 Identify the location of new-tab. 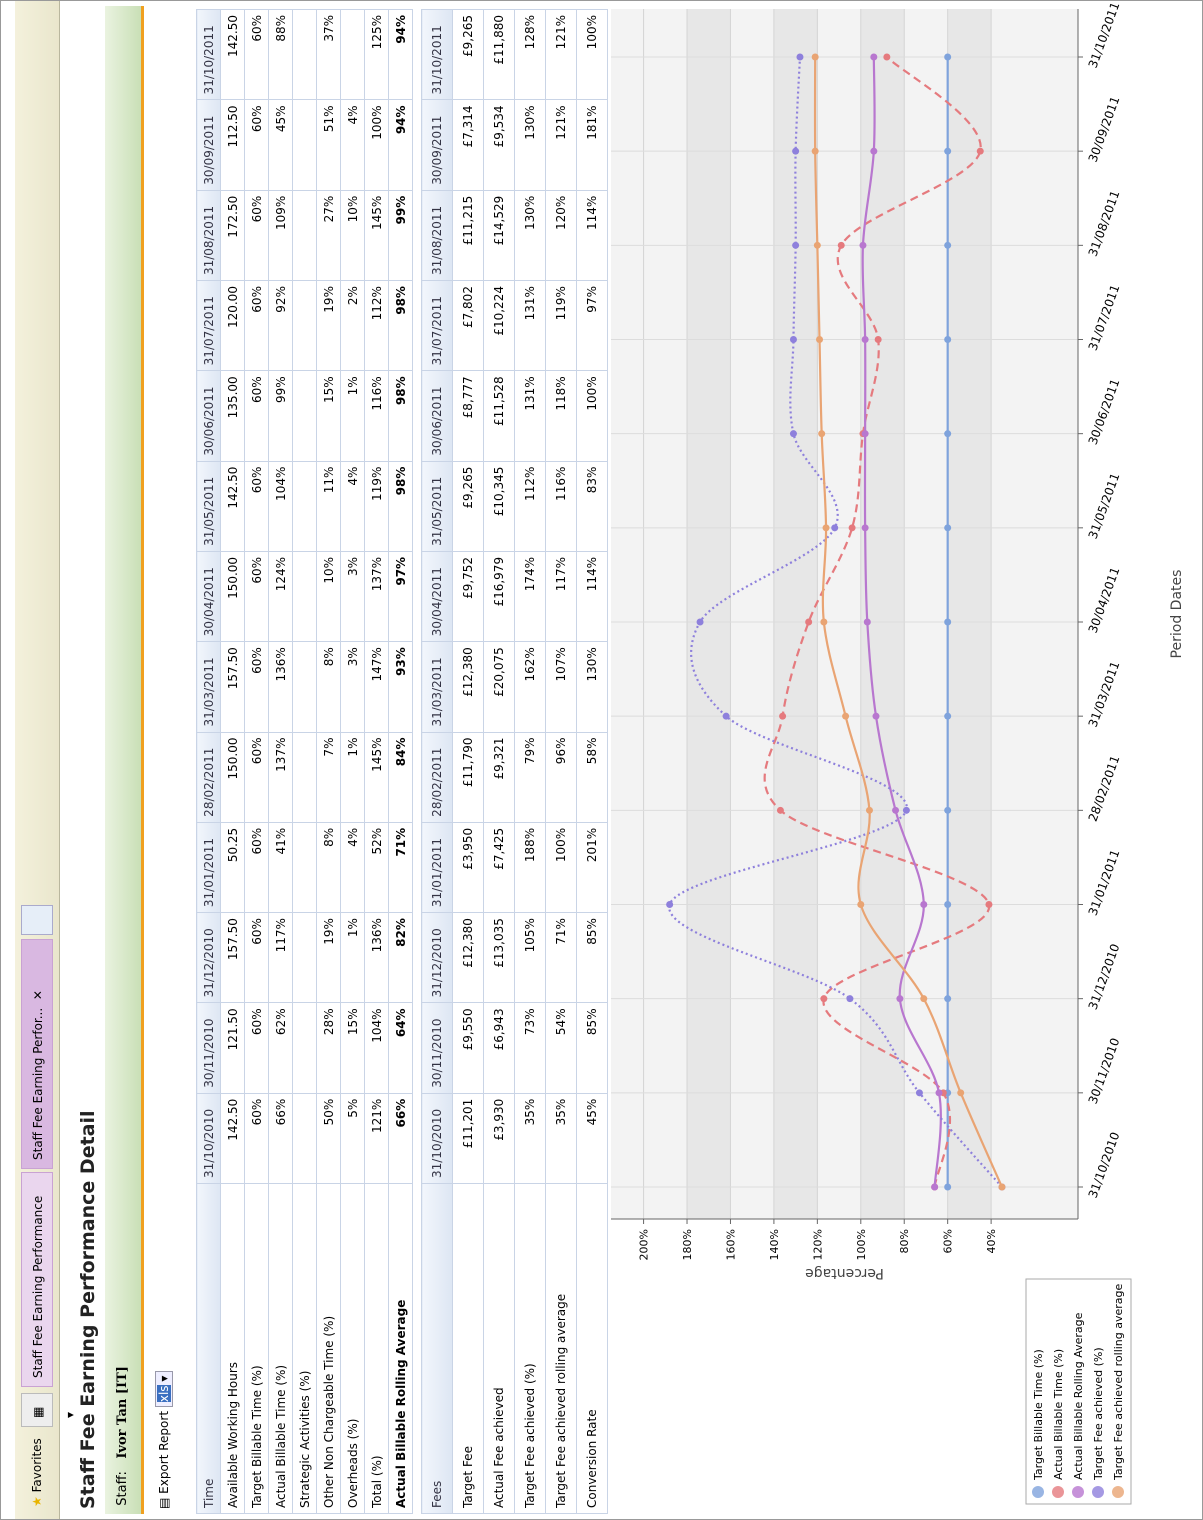
(37, 920).